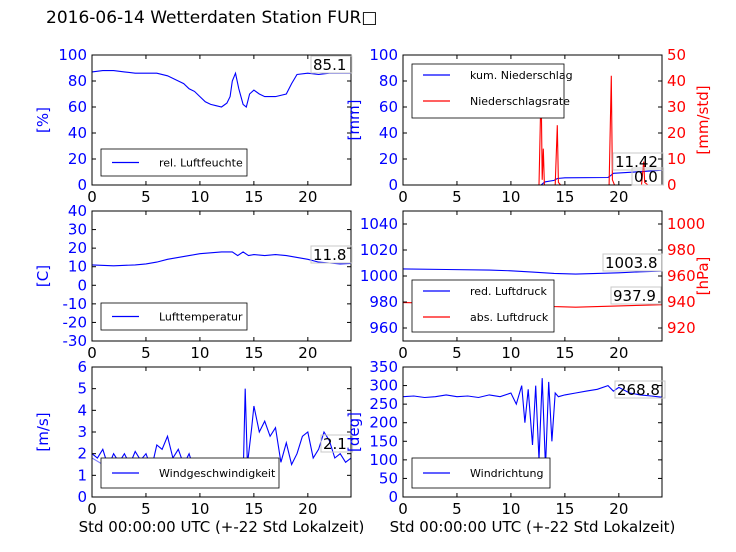 The width and height of the screenshot is (736, 552). I want to click on y-tick-label: 350, so click(383, 367).